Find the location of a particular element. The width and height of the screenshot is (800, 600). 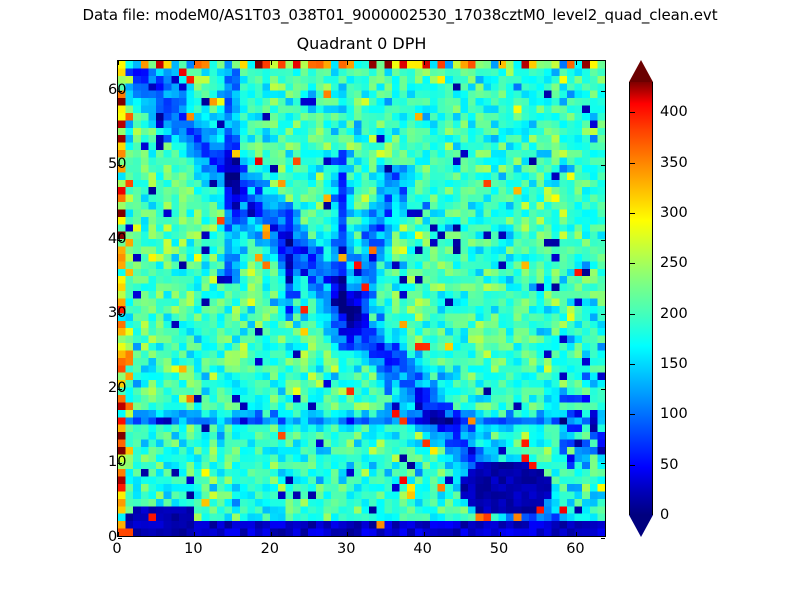

y-tick-label: 60 is located at coordinates (117, 89).